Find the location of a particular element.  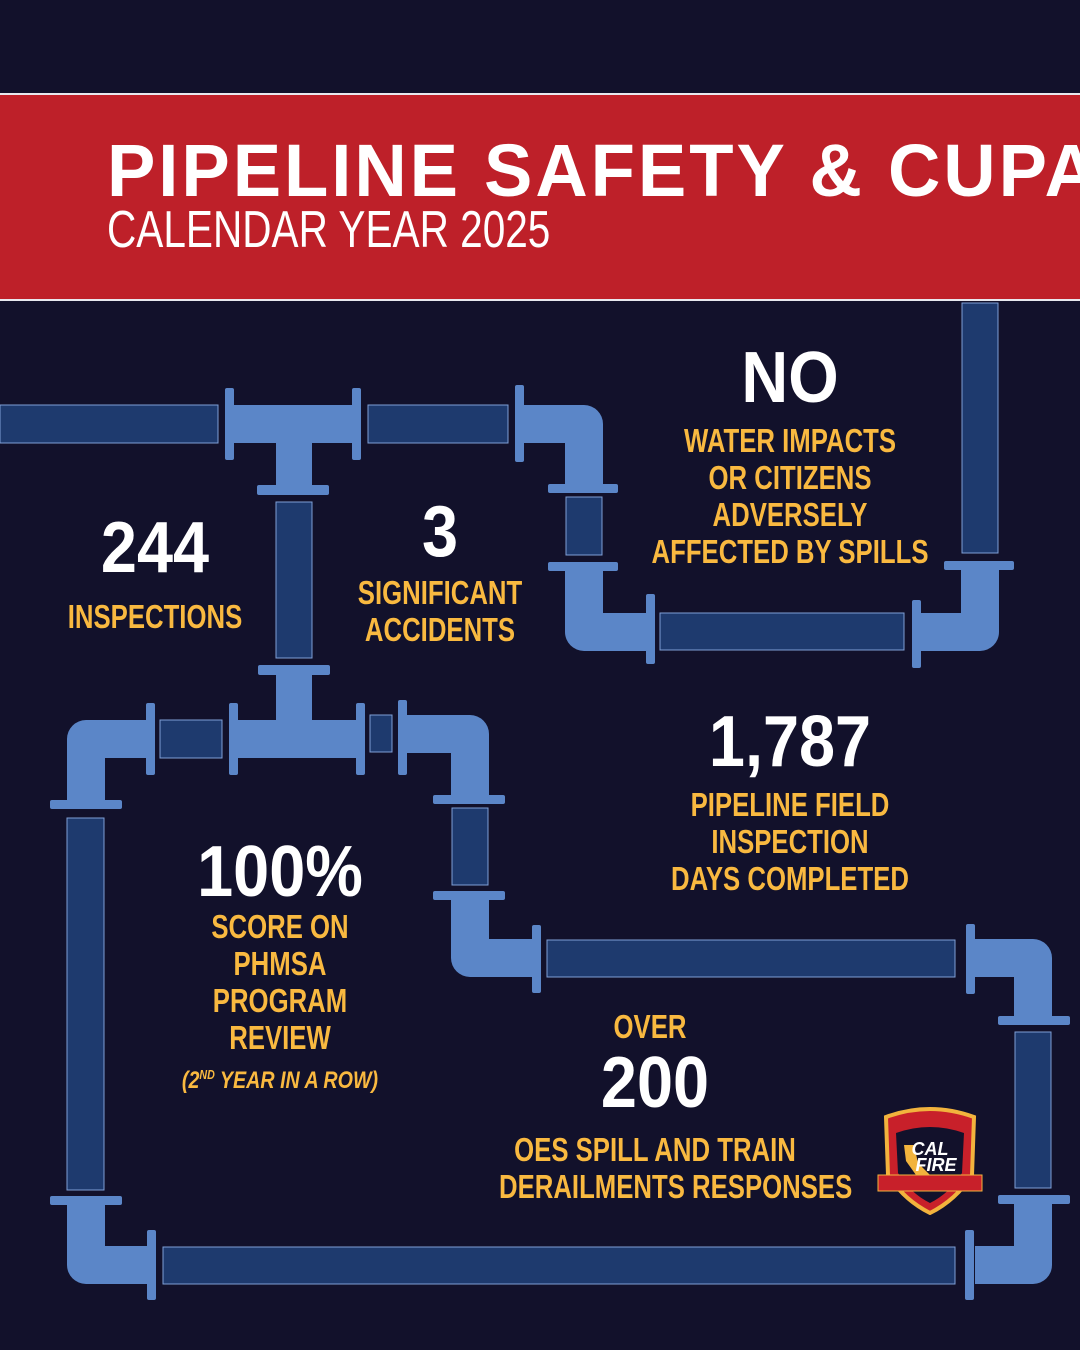

stat-label: WATER IMPACTS is located at coordinates (790, 440).